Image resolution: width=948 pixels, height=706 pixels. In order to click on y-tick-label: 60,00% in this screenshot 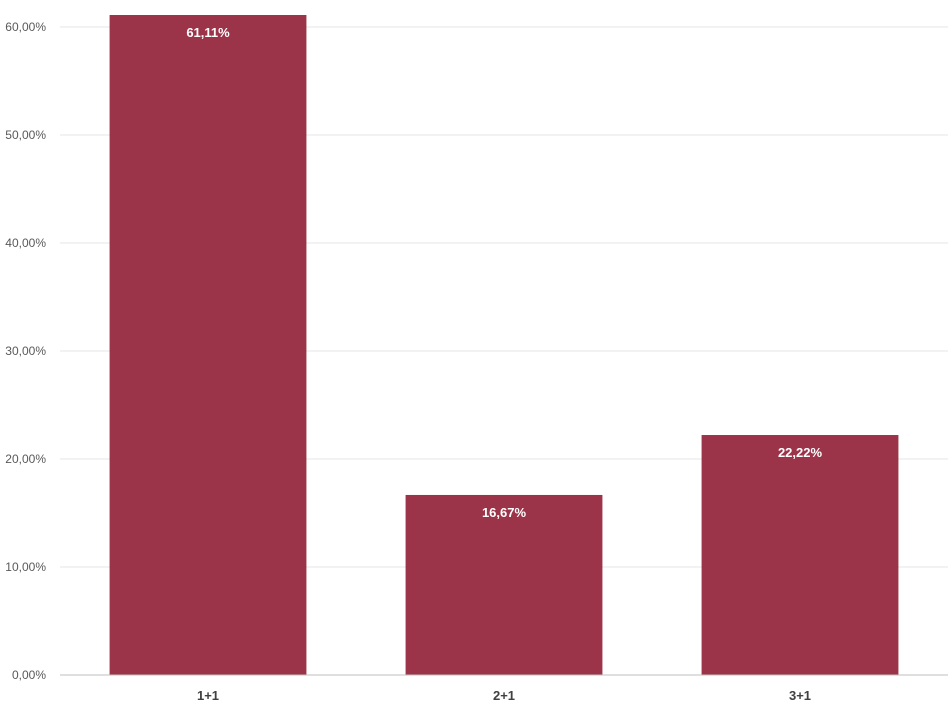, I will do `click(25, 27)`.